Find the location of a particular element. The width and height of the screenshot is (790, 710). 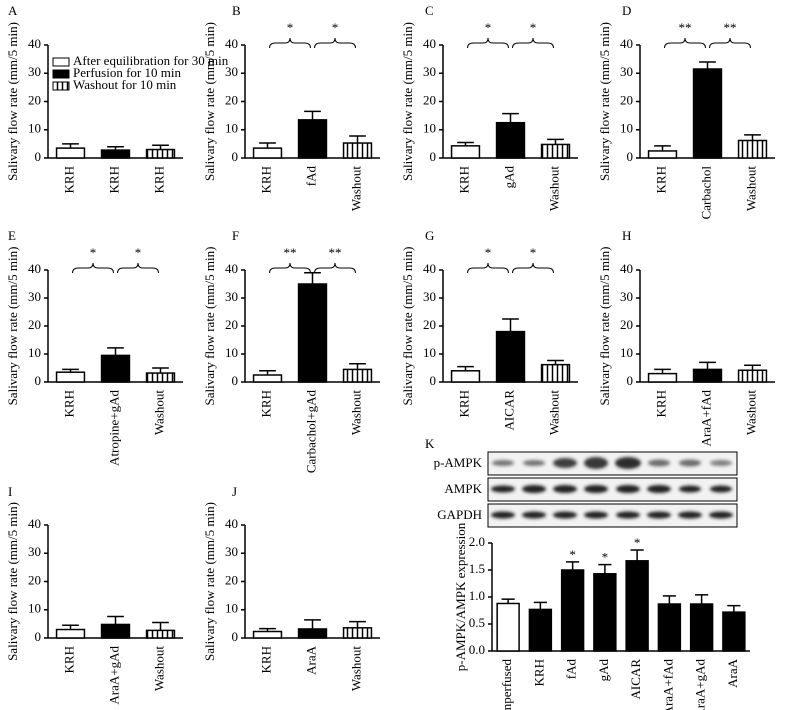

panel-label: F is located at coordinates (235, 235).